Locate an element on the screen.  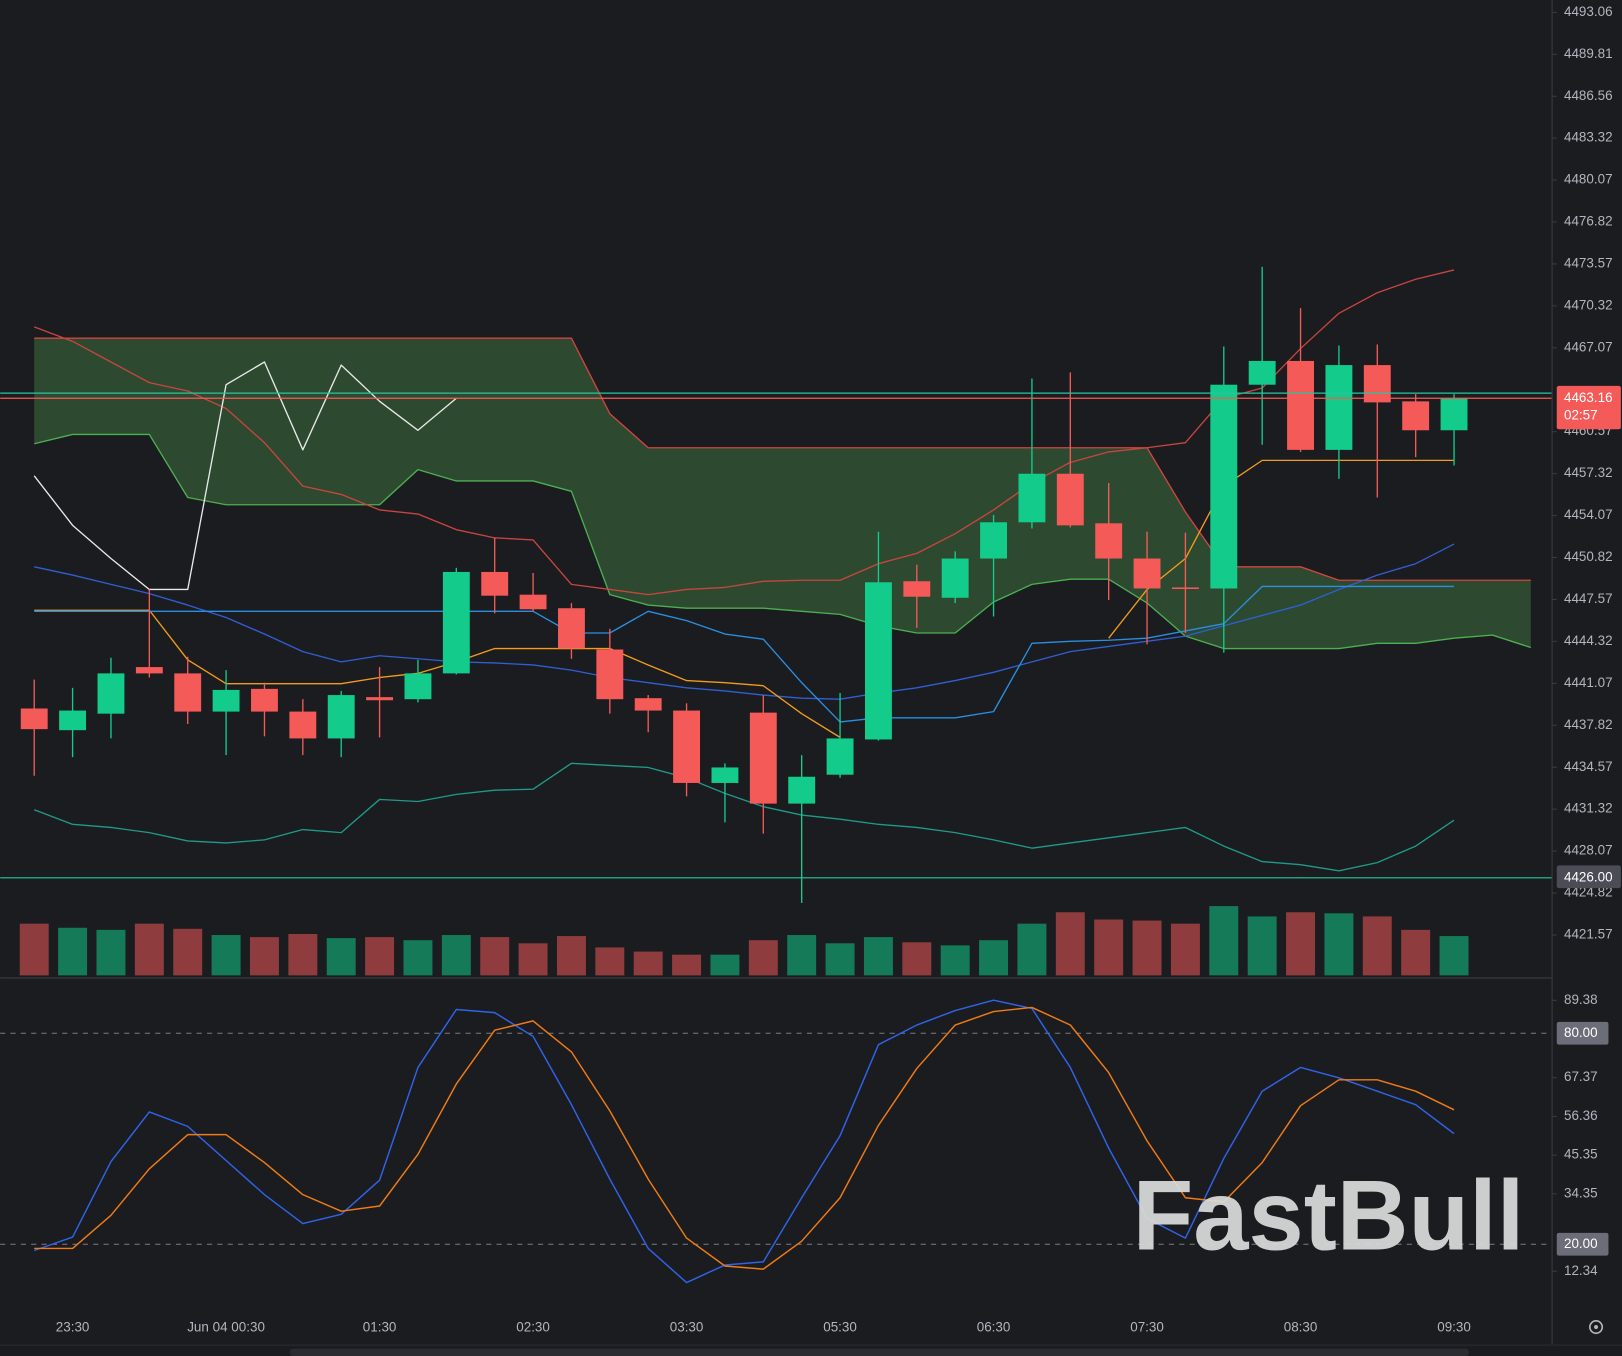
y-tick-label: 4467.07 is located at coordinates (1588, 346).